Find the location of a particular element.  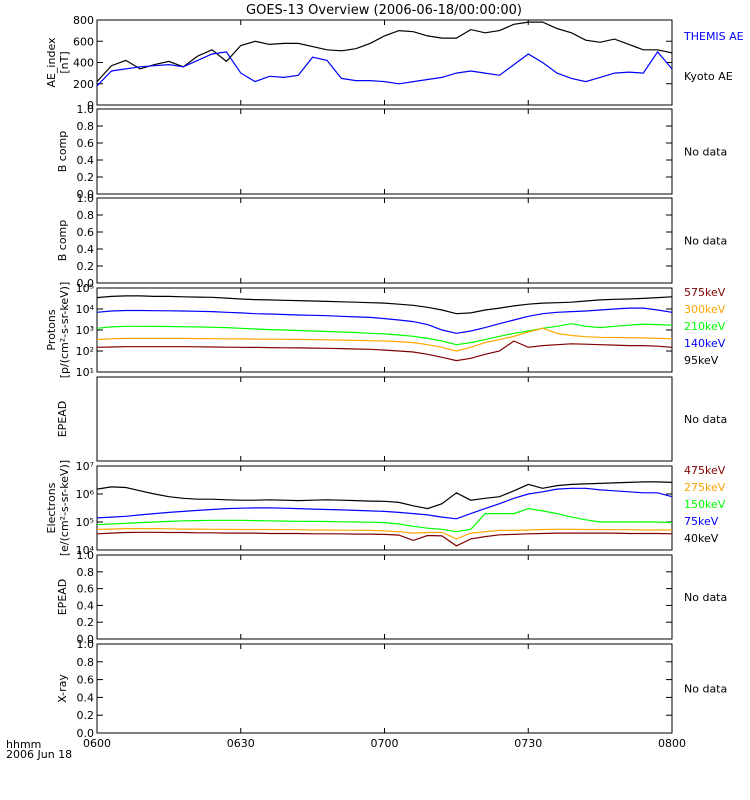

x-tick-label: 0730 is located at coordinates (528, 743).